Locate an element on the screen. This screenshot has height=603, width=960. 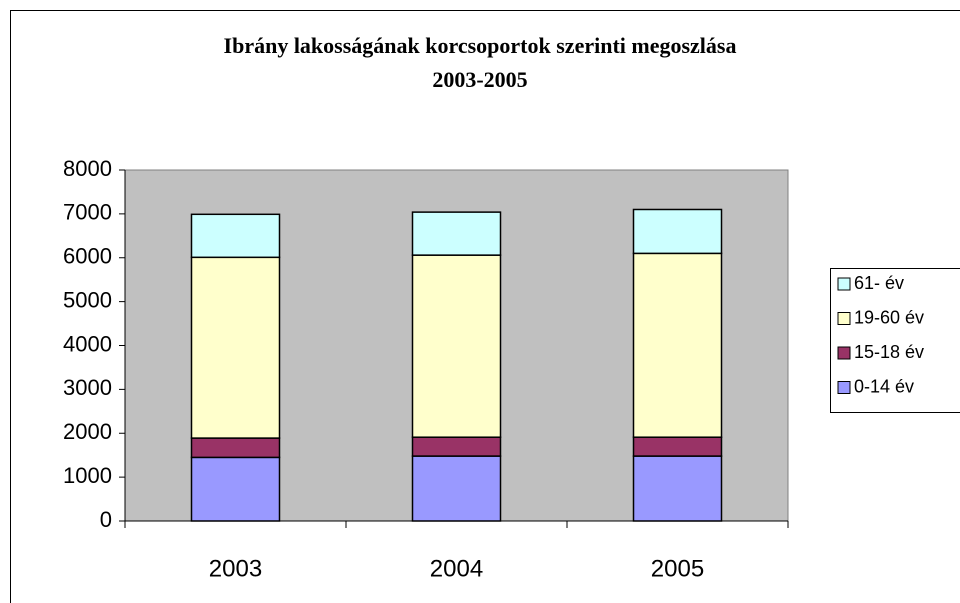
legend-label: 0-14 év is located at coordinates (884, 386).